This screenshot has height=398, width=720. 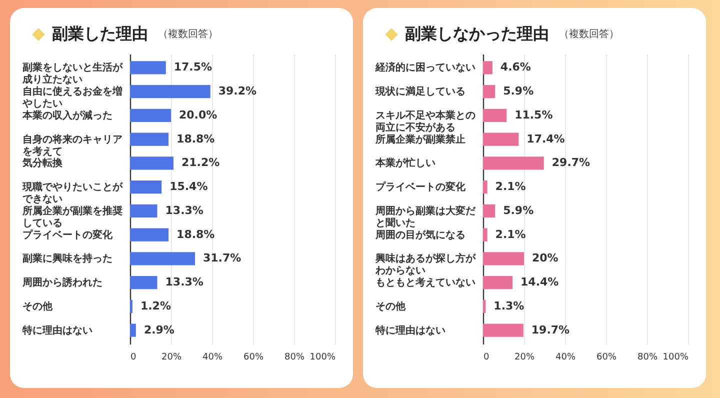 What do you see at coordinates (477, 34) in the screenshot?
I see `chart-title: 副業しなかった理由` at bounding box center [477, 34].